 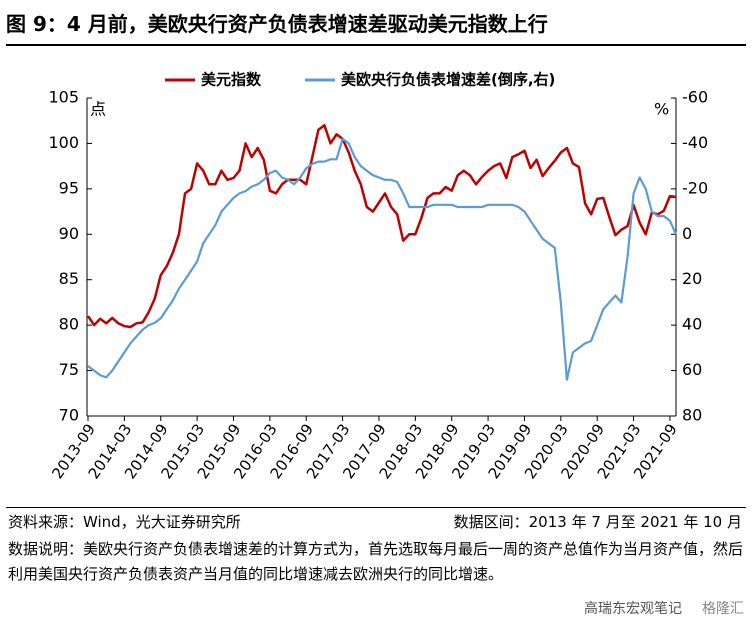 I want to click on footer-rule, so click(x=376, y=507).